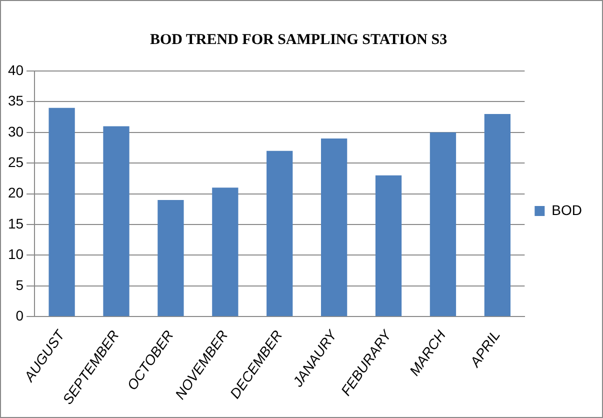 The height and width of the screenshot is (418, 603). I want to click on legend-label: BOD, so click(567, 210).